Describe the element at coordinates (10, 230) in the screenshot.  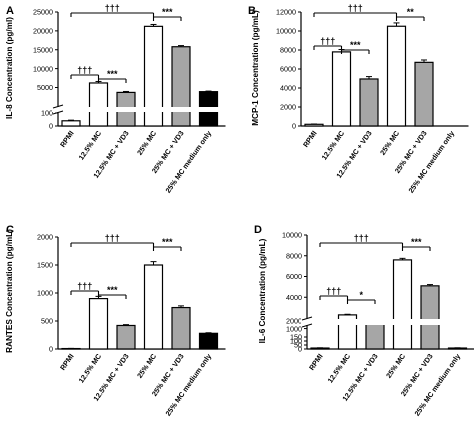
I see `panel-letter-c: C` at that location.